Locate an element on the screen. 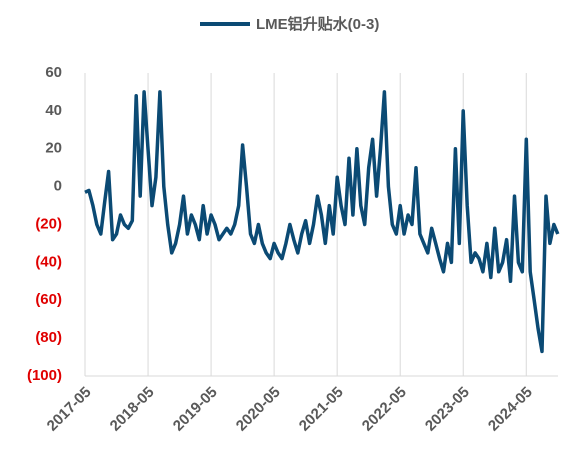 The height and width of the screenshot is (460, 561). y-tick-label: 0 is located at coordinates (58, 186).